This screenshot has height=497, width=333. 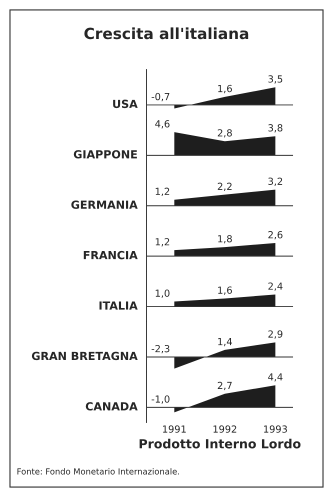 What do you see at coordinates (275, 79) in the screenshot?
I see `data-label: 3,5` at bounding box center [275, 79].